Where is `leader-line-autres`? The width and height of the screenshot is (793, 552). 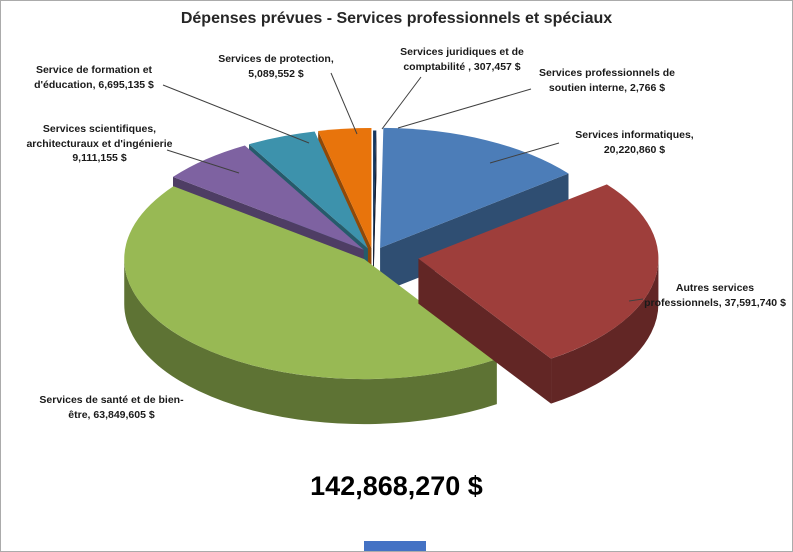 leader-line-autres is located at coordinates (636, 300).